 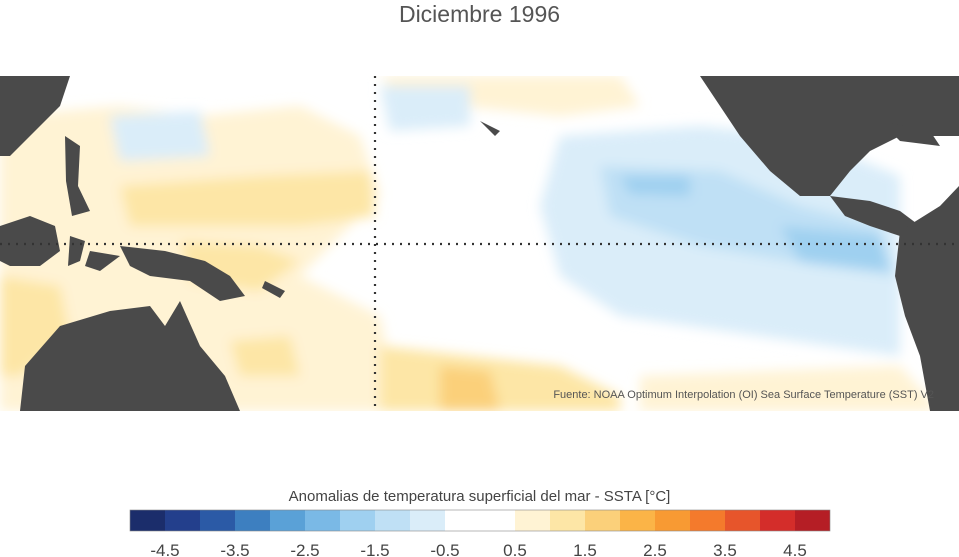 I want to click on colorbar-tick-label: -1.5, so click(x=374, y=549).